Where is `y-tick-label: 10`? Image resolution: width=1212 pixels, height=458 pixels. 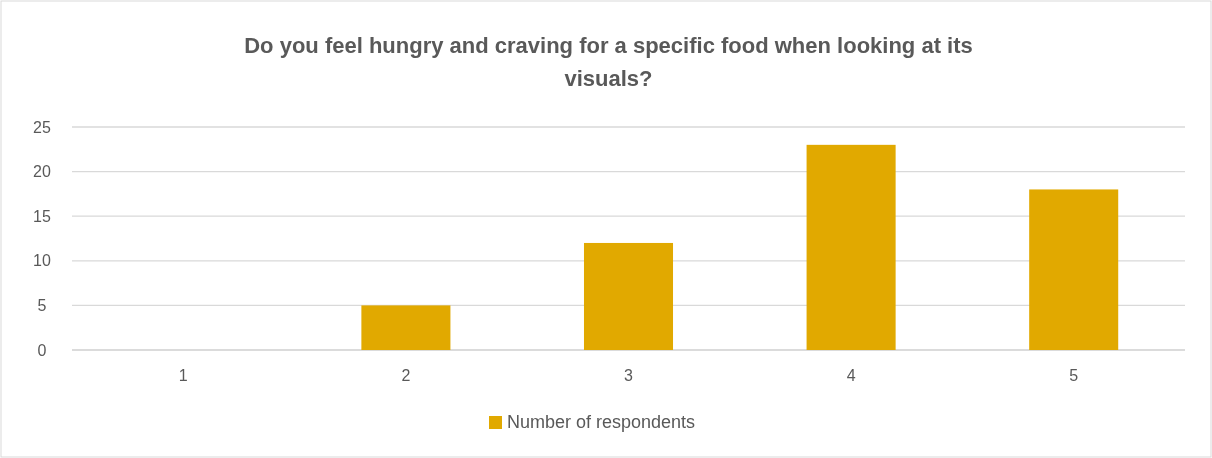
y-tick-label: 10 is located at coordinates (42, 261).